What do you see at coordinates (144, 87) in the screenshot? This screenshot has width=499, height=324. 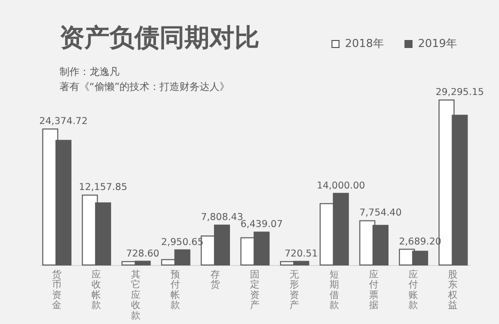 I see `text: 著有《“偷懒”的技术：打造财务达人》` at bounding box center [144, 87].